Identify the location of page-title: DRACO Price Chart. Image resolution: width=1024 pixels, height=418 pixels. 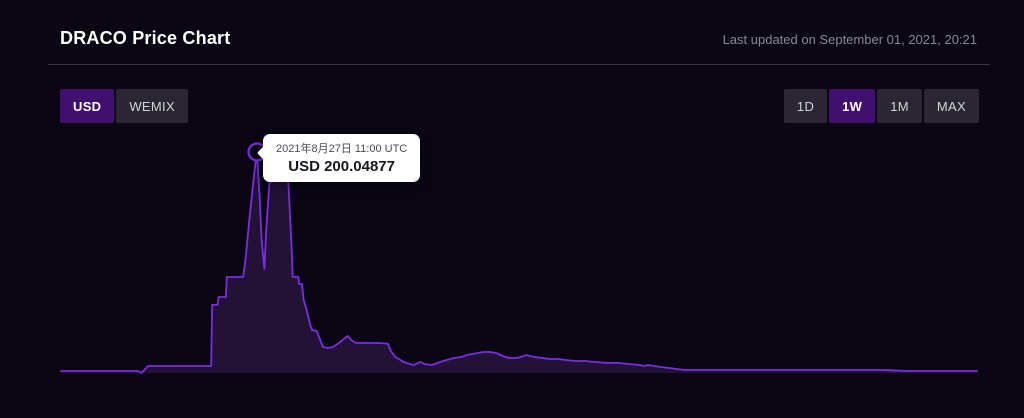
(145, 38).